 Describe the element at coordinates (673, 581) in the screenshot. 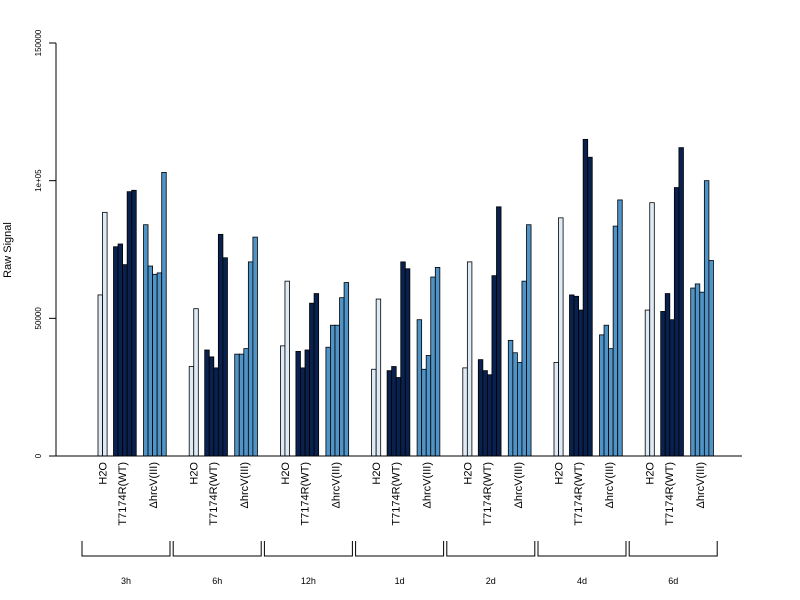

I see `group-label: 6d` at that location.